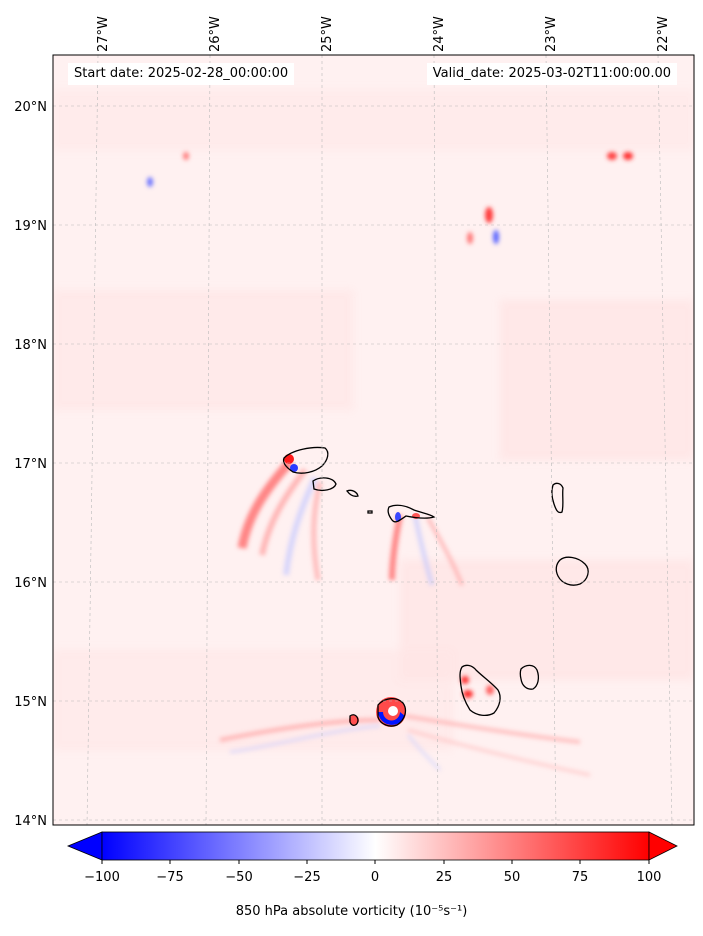 This screenshot has height=936, width=703. What do you see at coordinates (551, 74) in the screenshot?
I see `valid-date-label: Valid_date: 2025-03-02T11:00:00.00` at bounding box center [551, 74].